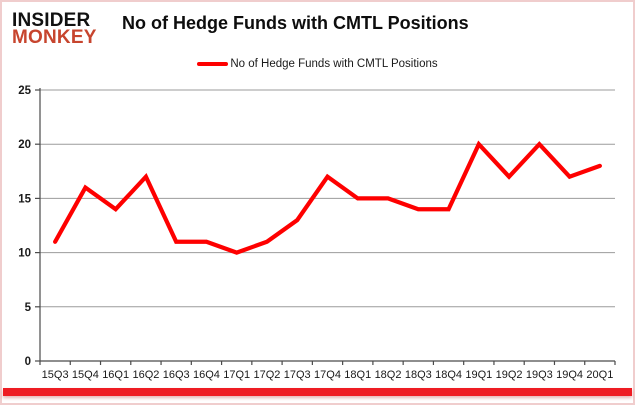  I want to click on y-tick-label: 25, so click(24, 91).